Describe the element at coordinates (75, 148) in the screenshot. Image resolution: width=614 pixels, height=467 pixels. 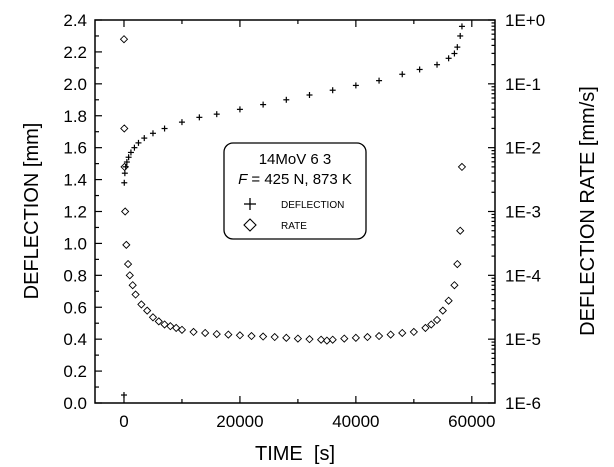
I see `y-left-tick-label: 1.6` at that location.